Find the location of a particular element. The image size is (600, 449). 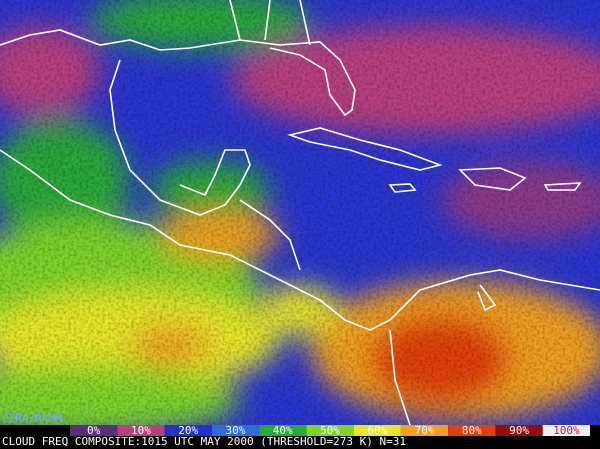

legend: 0% 10% 20% 30% 40% 50% 60% 70% 80% 90% 100% is located at coordinates (330, 430).